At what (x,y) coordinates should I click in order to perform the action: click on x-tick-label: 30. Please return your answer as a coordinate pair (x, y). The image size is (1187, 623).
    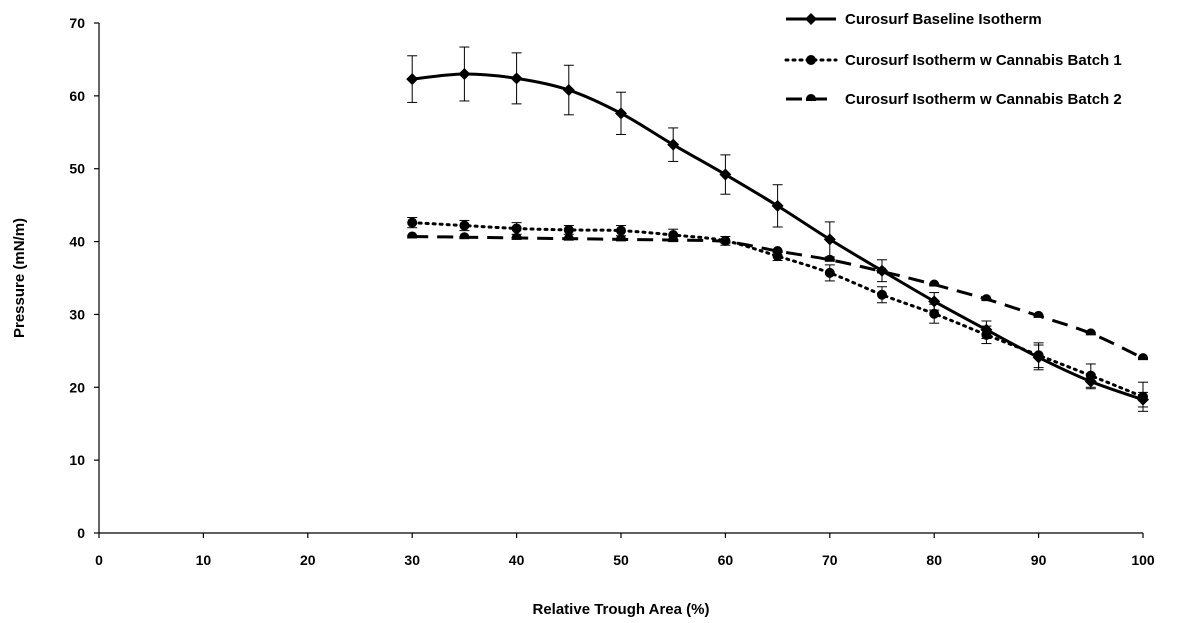
    Looking at the image, I should click on (412, 560).